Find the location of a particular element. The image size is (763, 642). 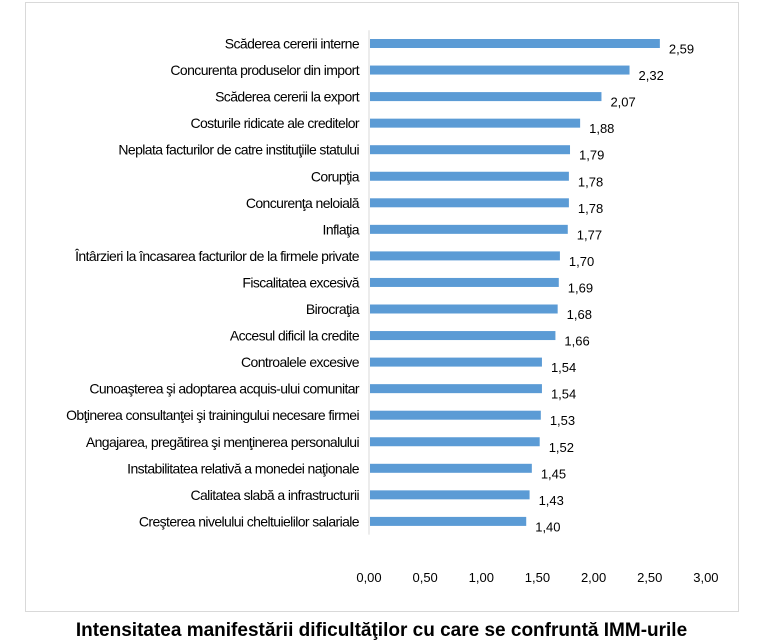

value-label: 1,79 is located at coordinates (591, 155).